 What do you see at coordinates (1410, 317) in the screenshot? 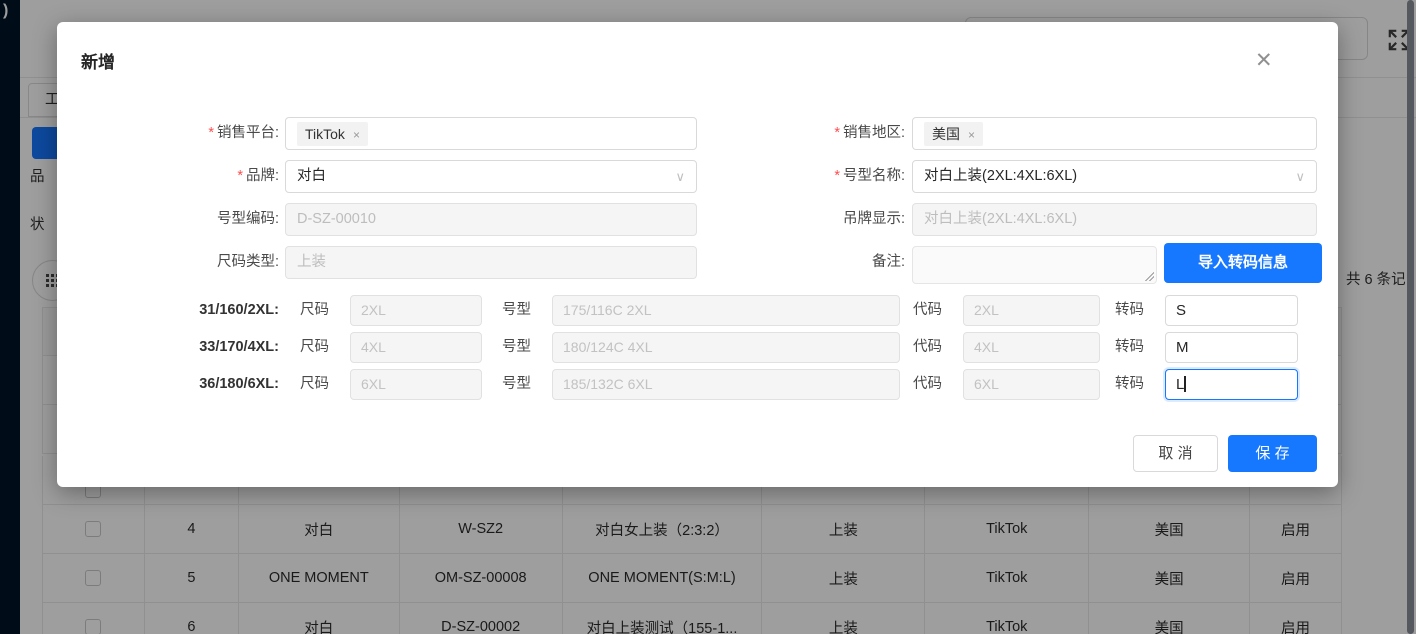
I see `vertical-scrollbar` at bounding box center [1410, 317].